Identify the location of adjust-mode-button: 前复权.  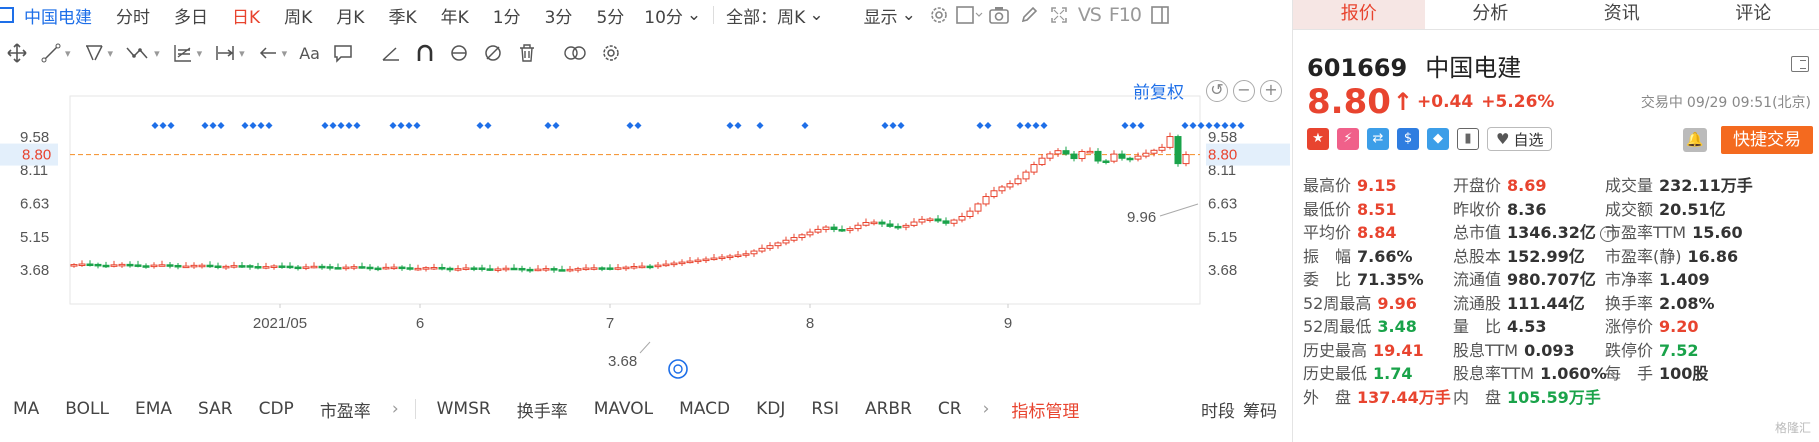
(1158, 93).